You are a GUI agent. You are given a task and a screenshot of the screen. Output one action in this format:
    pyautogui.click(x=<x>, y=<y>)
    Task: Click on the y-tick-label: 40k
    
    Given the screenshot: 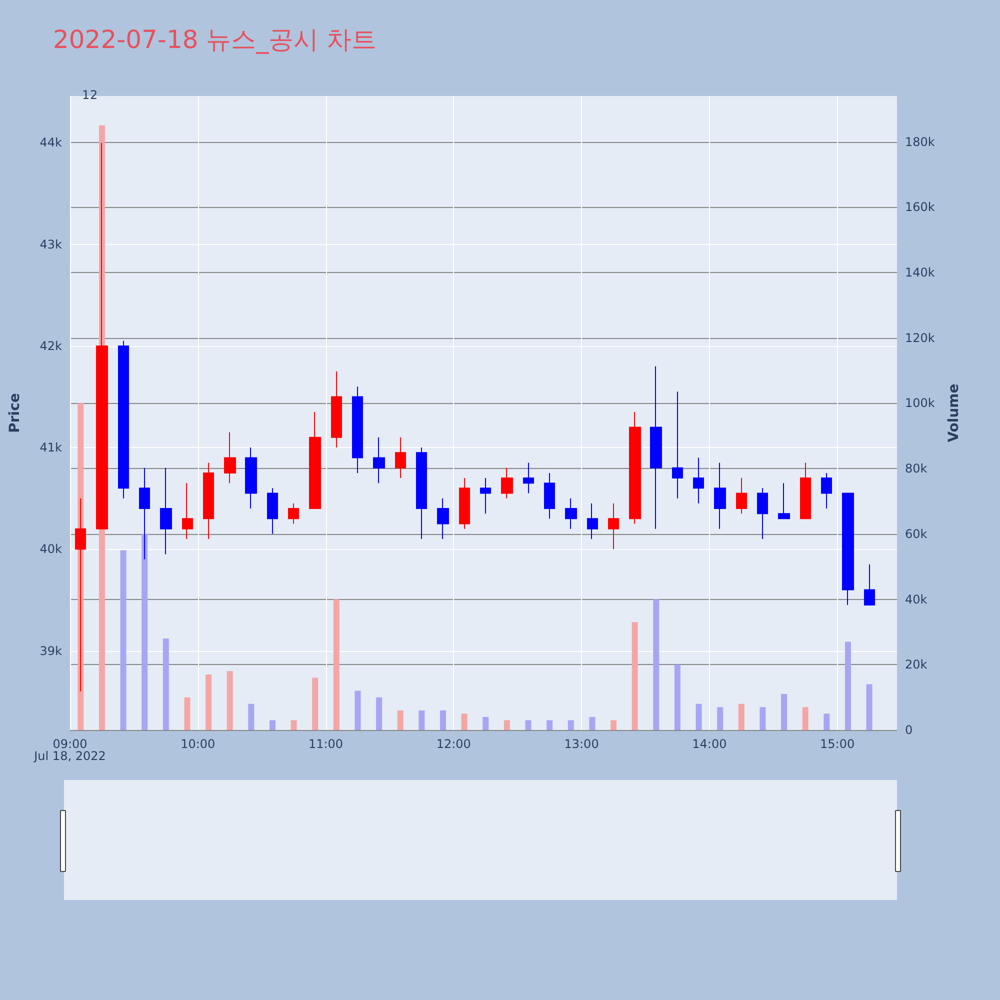 What is the action you would take?
    pyautogui.click(x=51, y=549)
    